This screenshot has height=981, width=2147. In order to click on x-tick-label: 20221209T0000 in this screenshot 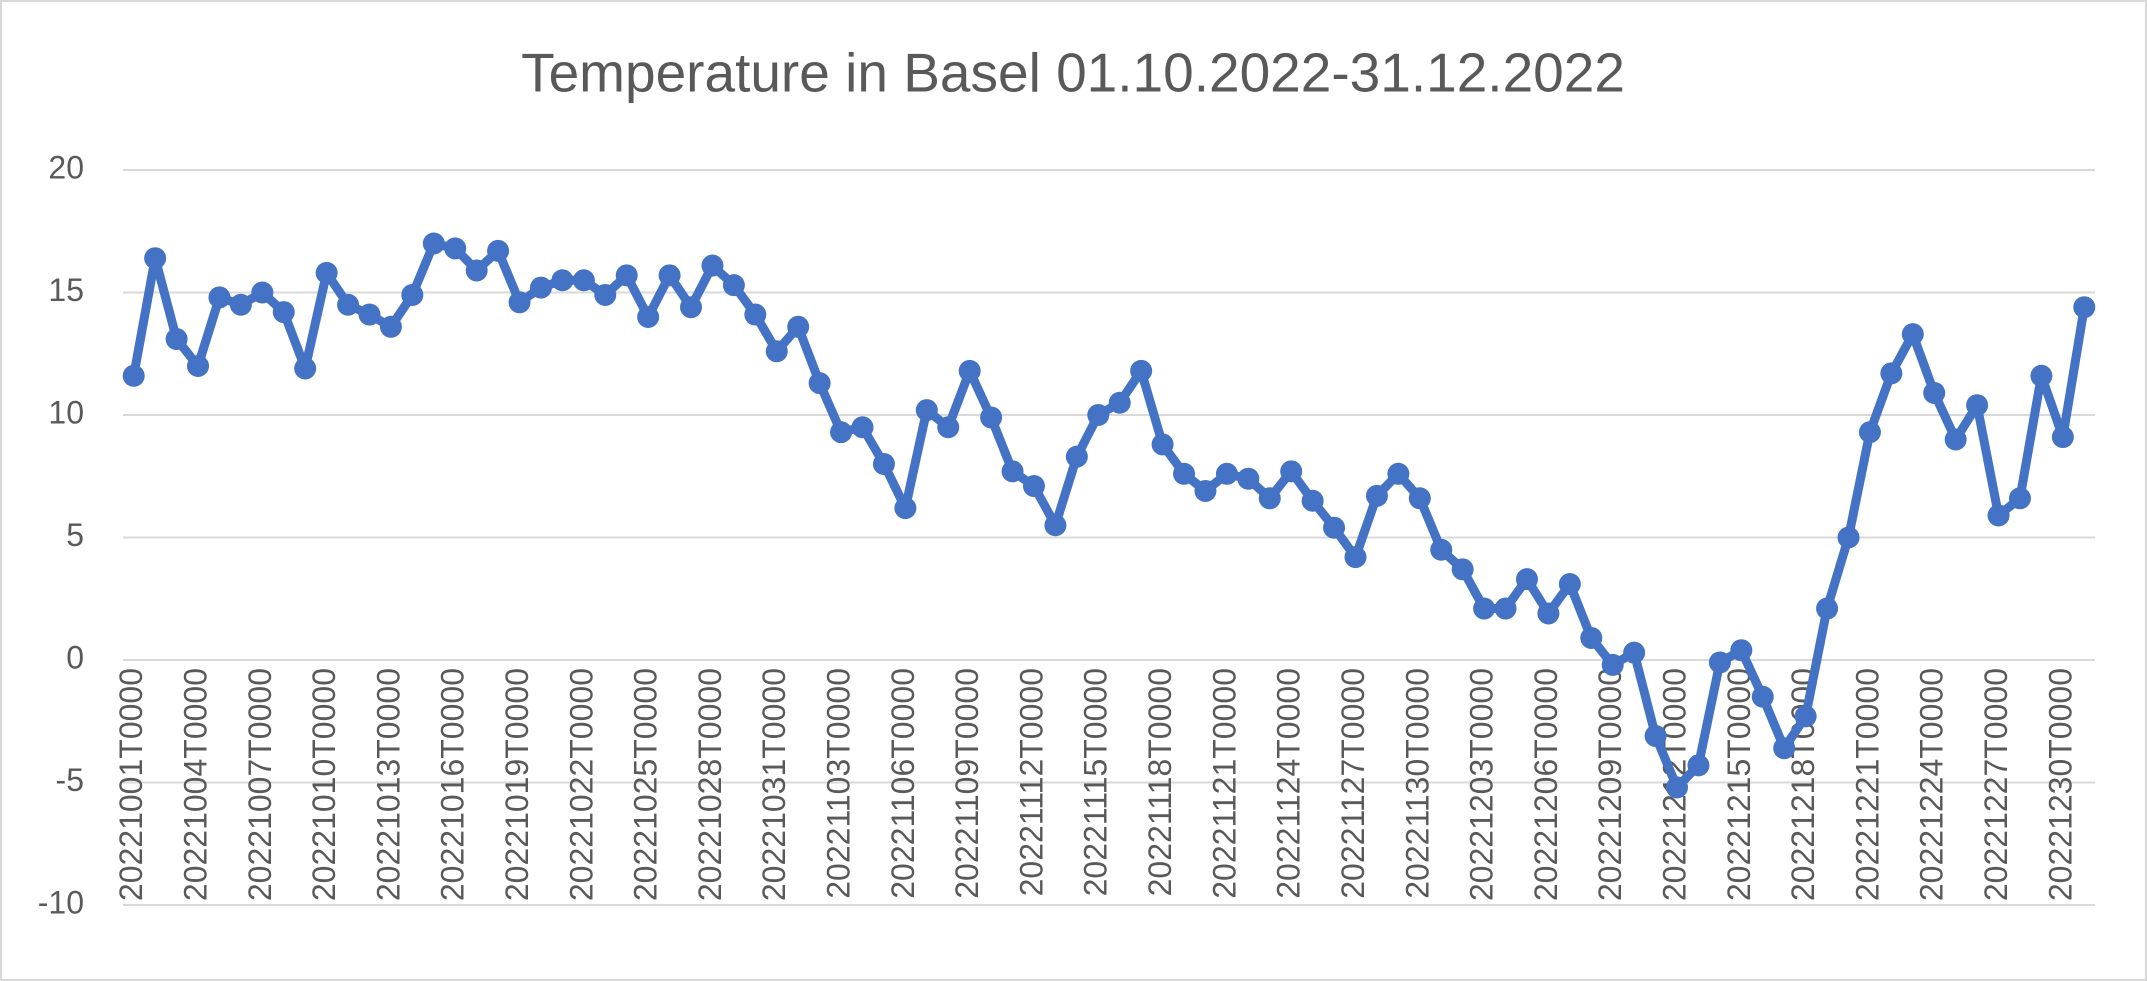, I will do `click(1610, 784)`.